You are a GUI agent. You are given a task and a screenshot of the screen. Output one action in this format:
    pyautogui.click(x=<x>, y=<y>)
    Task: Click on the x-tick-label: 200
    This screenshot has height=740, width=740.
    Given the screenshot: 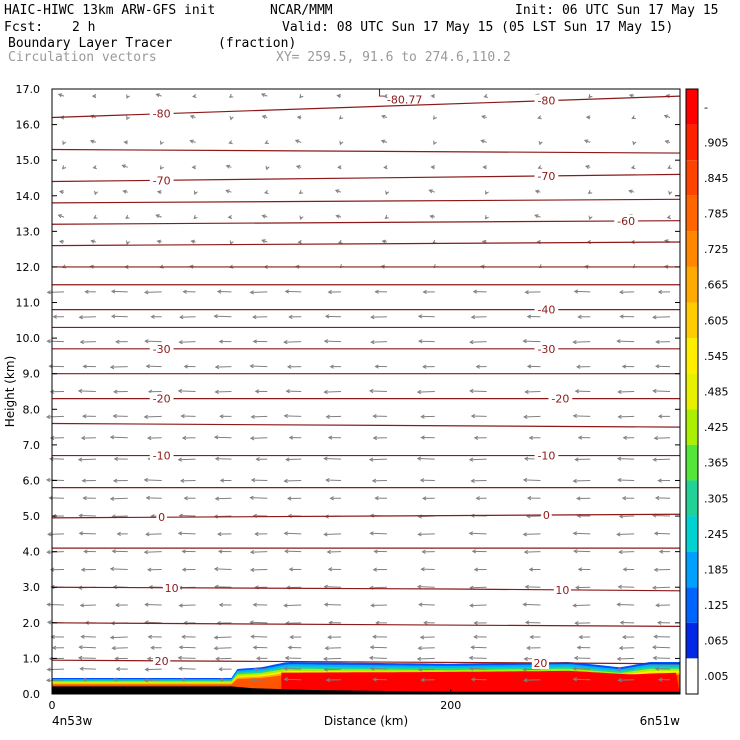 What is the action you would take?
    pyautogui.click(x=450, y=705)
    